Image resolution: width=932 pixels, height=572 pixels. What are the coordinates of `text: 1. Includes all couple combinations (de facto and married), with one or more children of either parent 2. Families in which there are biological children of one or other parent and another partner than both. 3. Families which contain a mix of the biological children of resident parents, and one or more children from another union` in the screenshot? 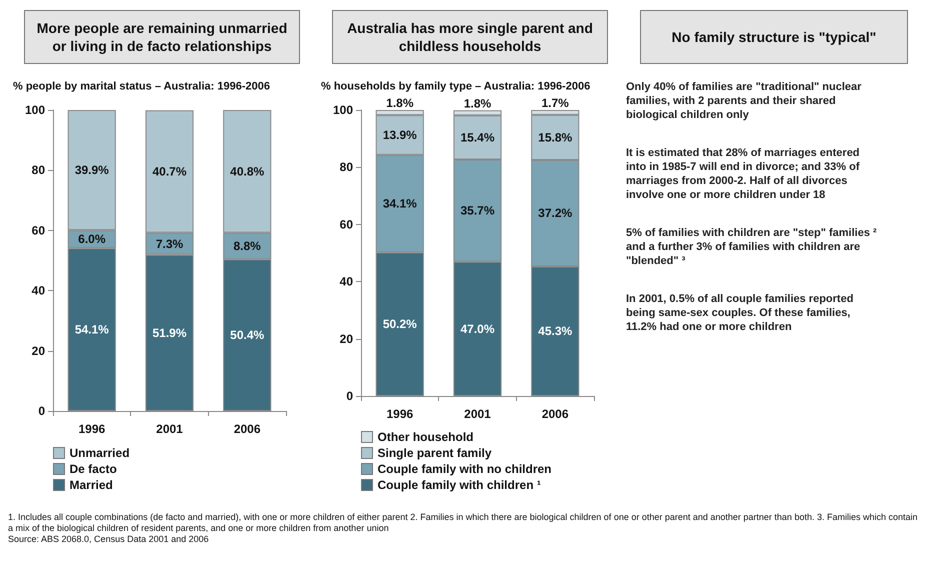 It's located at (463, 523).